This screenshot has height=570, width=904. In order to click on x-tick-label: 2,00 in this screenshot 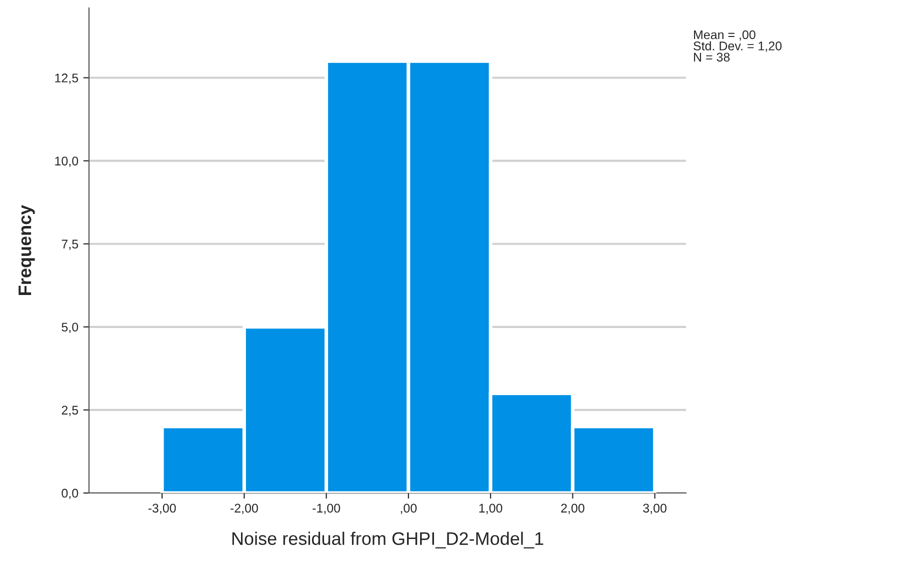, I will do `click(572, 509)`.